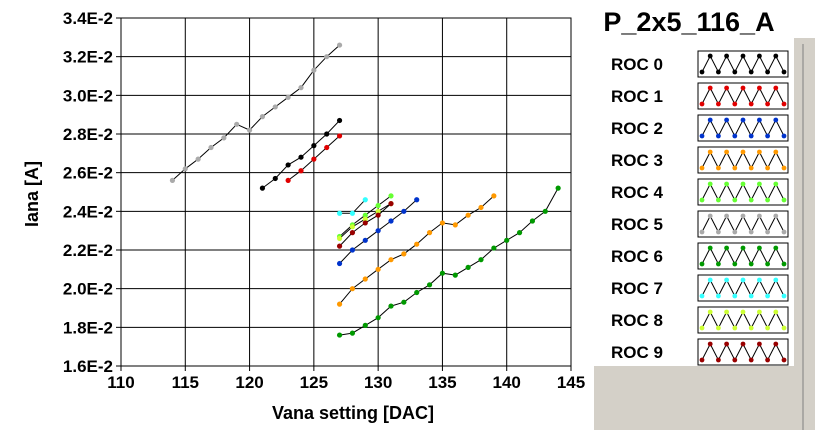 This screenshot has width=815, height=430. I want to click on x-tick-label: 145, so click(571, 382).